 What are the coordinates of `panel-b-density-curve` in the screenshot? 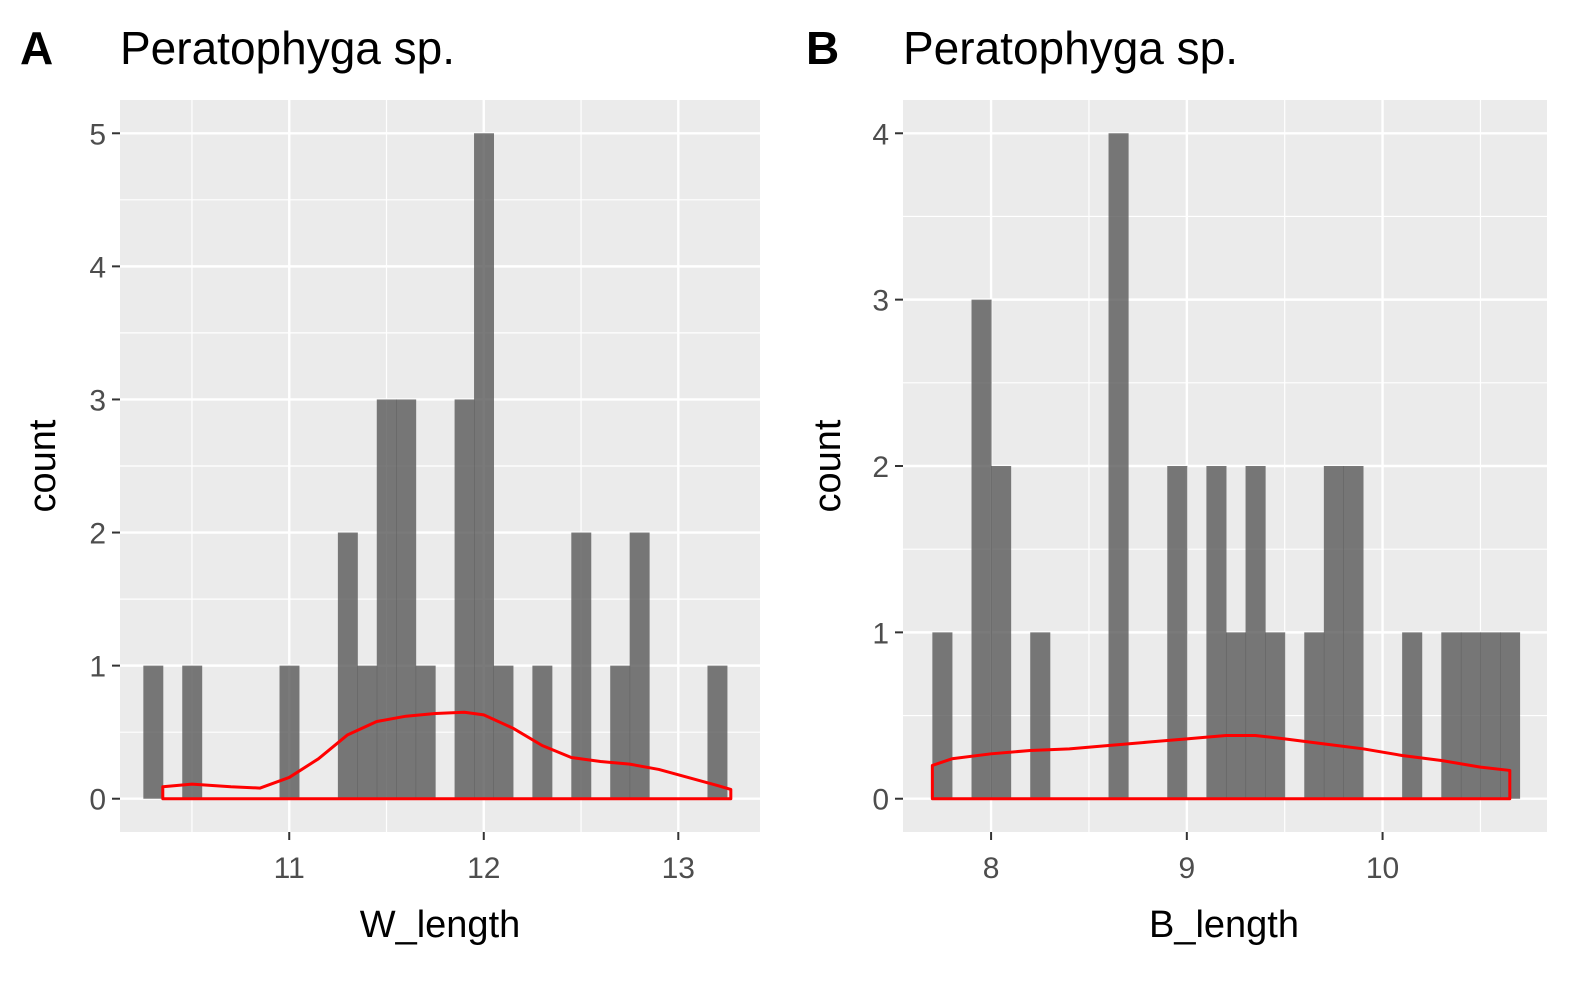 It's located at (1221, 767).